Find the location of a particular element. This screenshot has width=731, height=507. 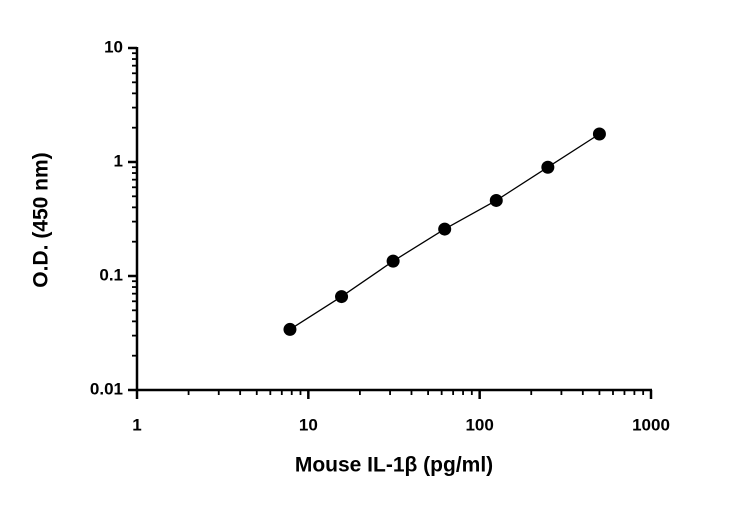

y-tick-label: 0.1 is located at coordinates (111, 274).